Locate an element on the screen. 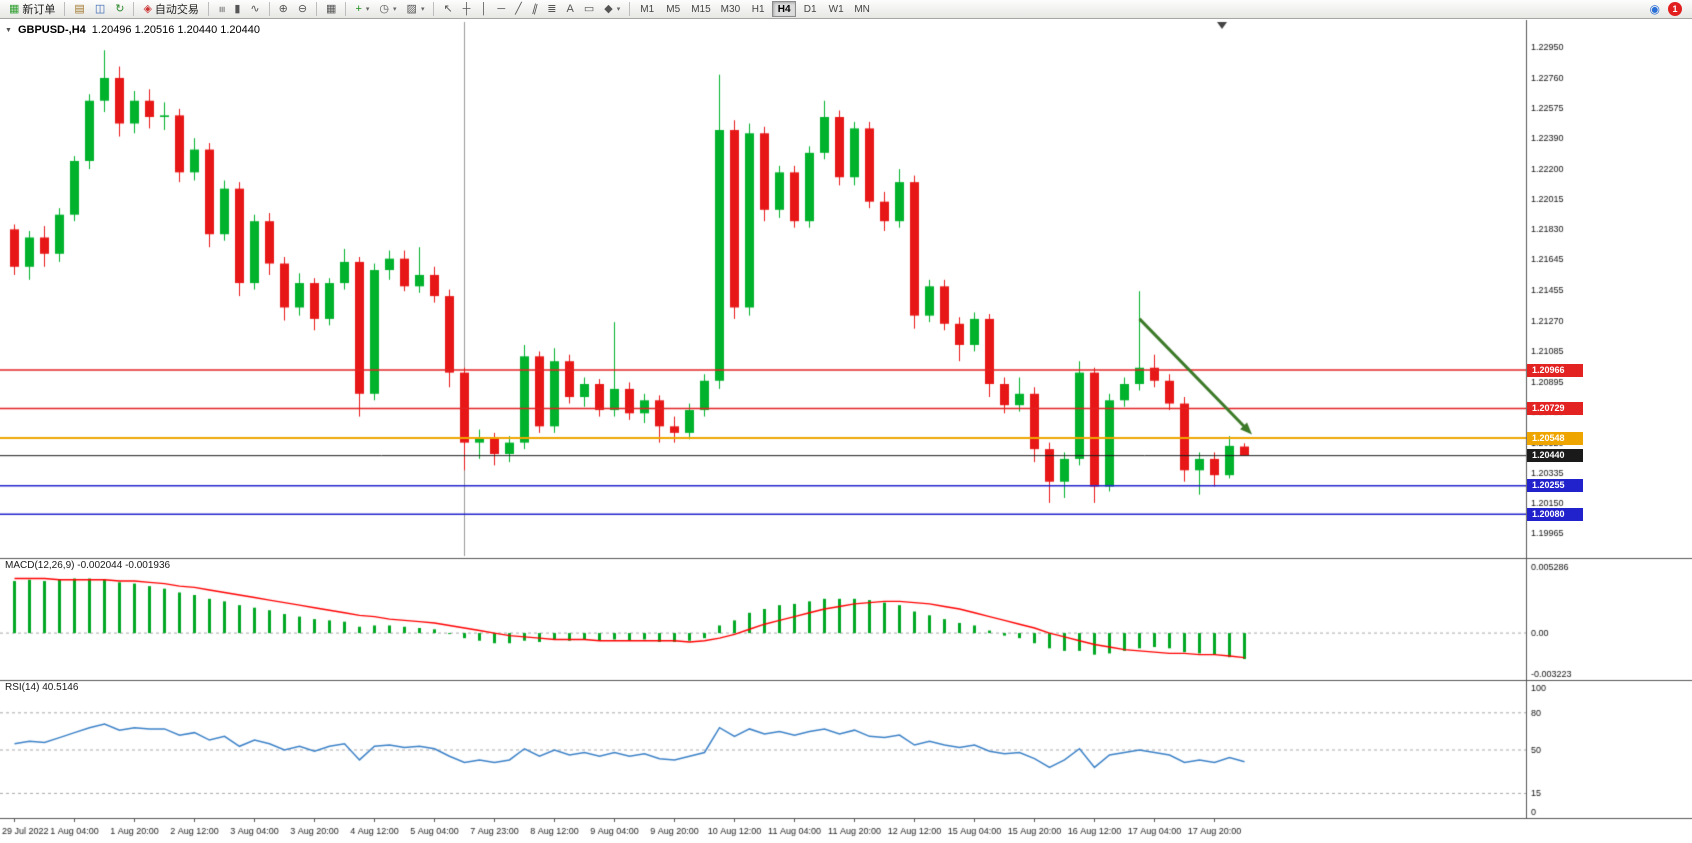  price-label-1-20440: 1.20440 is located at coordinates (1555, 456).